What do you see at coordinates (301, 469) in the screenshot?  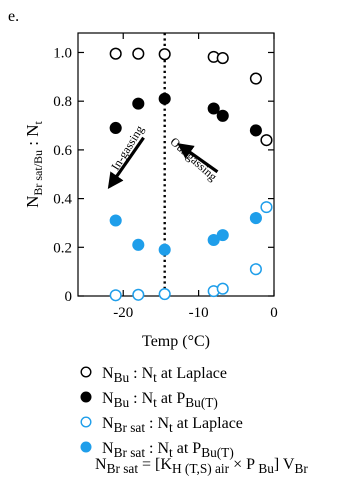 I see `formula-v-sub: Br` at bounding box center [301, 469].